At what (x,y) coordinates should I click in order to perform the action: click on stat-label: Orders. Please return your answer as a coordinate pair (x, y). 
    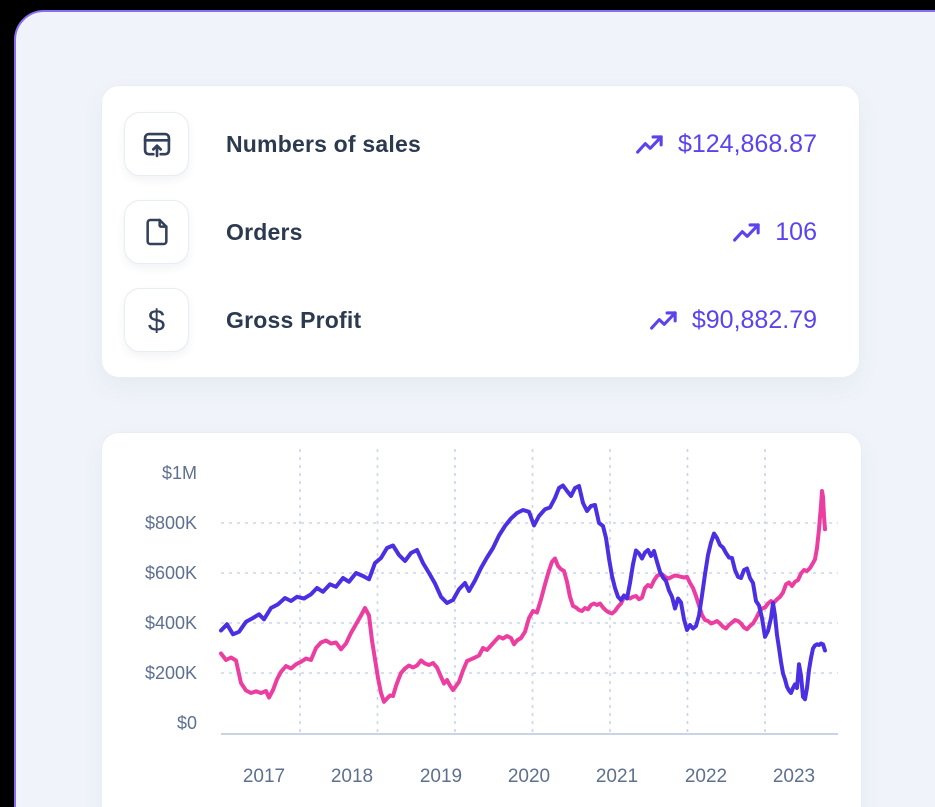
    Looking at the image, I should click on (264, 231).